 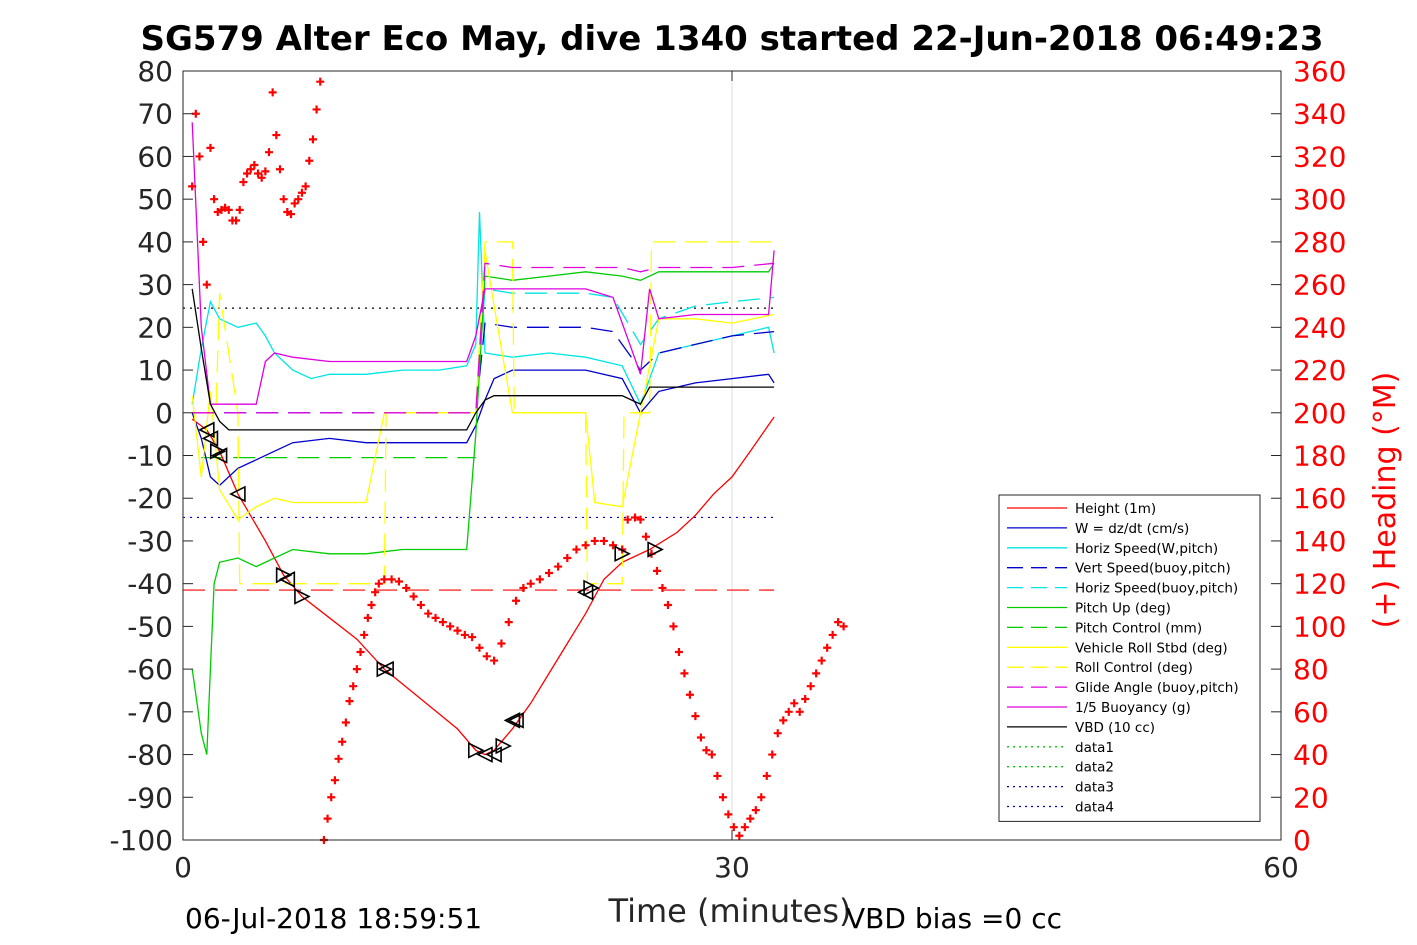 I want to click on reference-lines, so click(x=479, y=449).